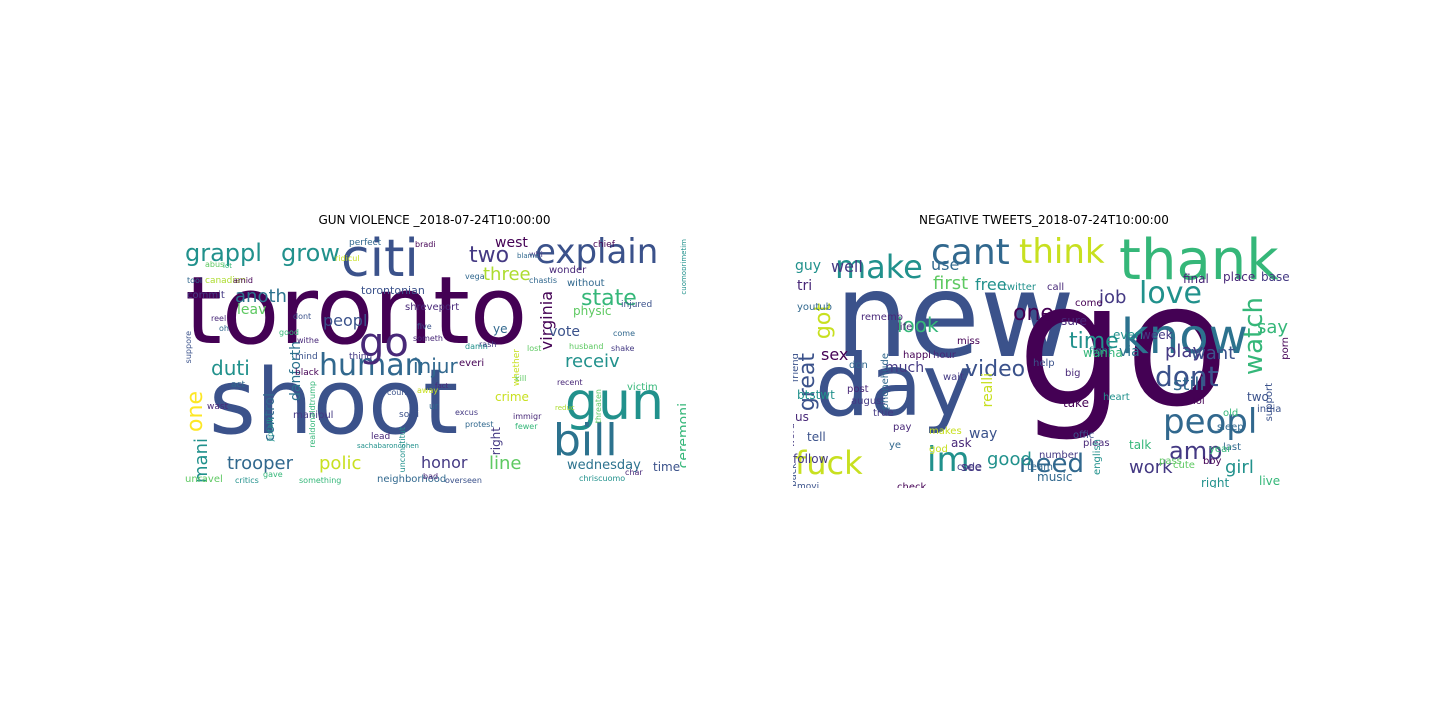 This screenshot has width=1440, height=720. I want to click on cloud-word: sleep, so click(1230, 427).